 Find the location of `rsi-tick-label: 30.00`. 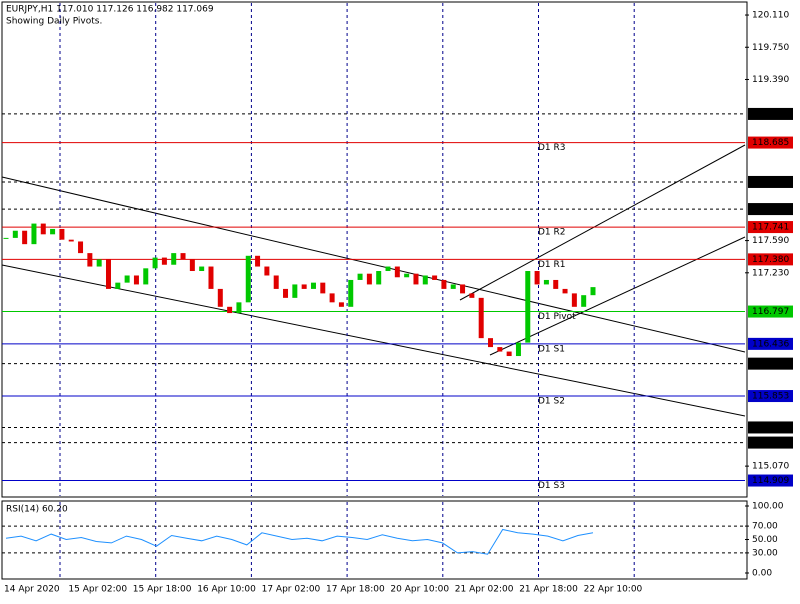

rsi-tick-label: 30.00 is located at coordinates (765, 553).